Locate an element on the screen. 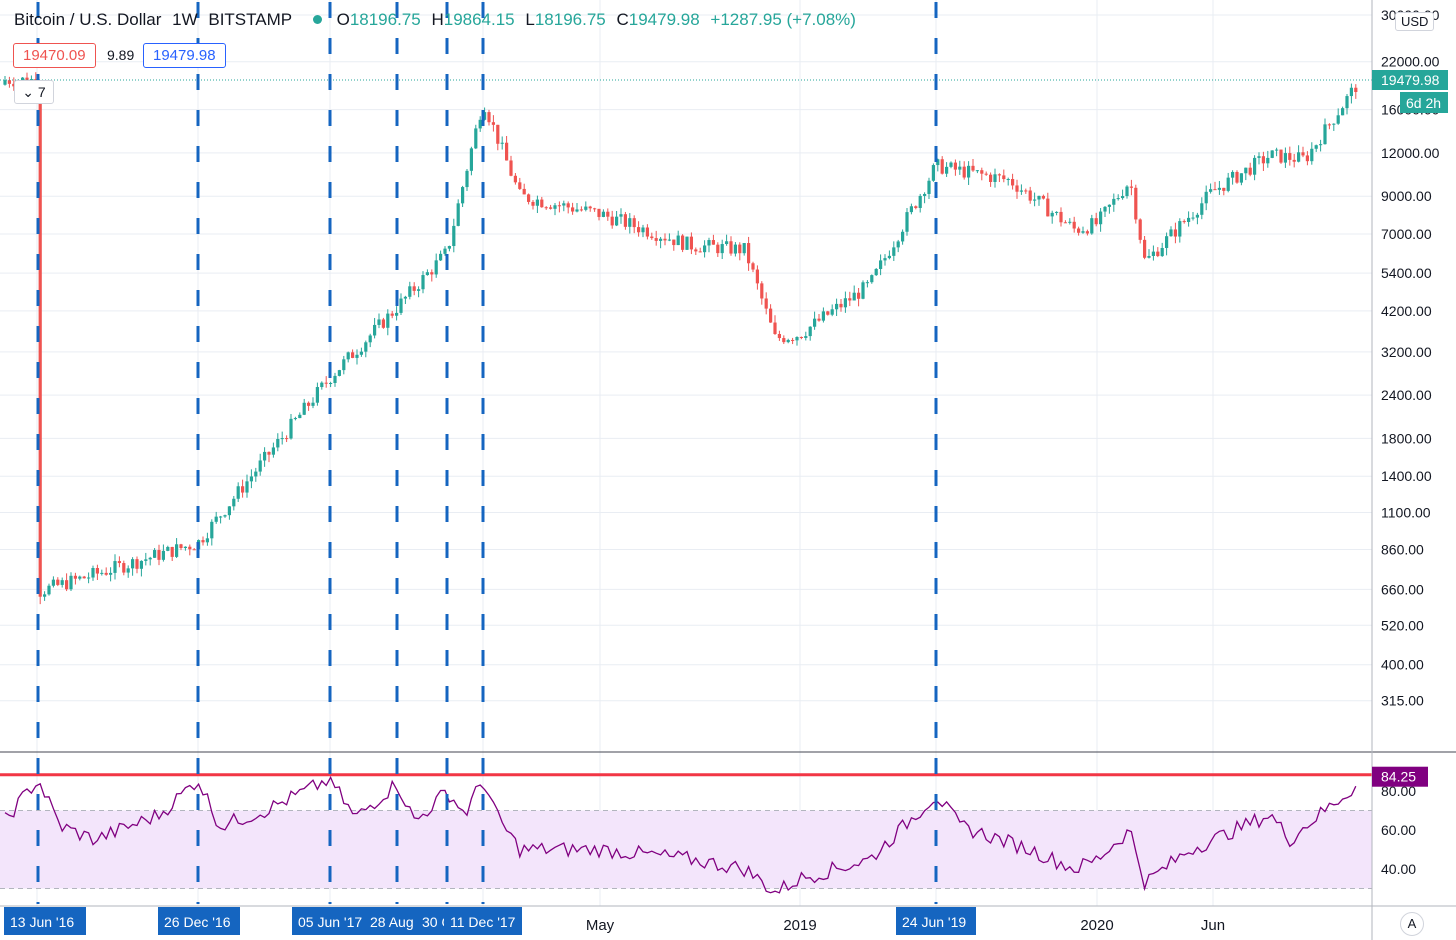 The image size is (1456, 940). sell-price-box: 19470.09 is located at coordinates (54, 55).